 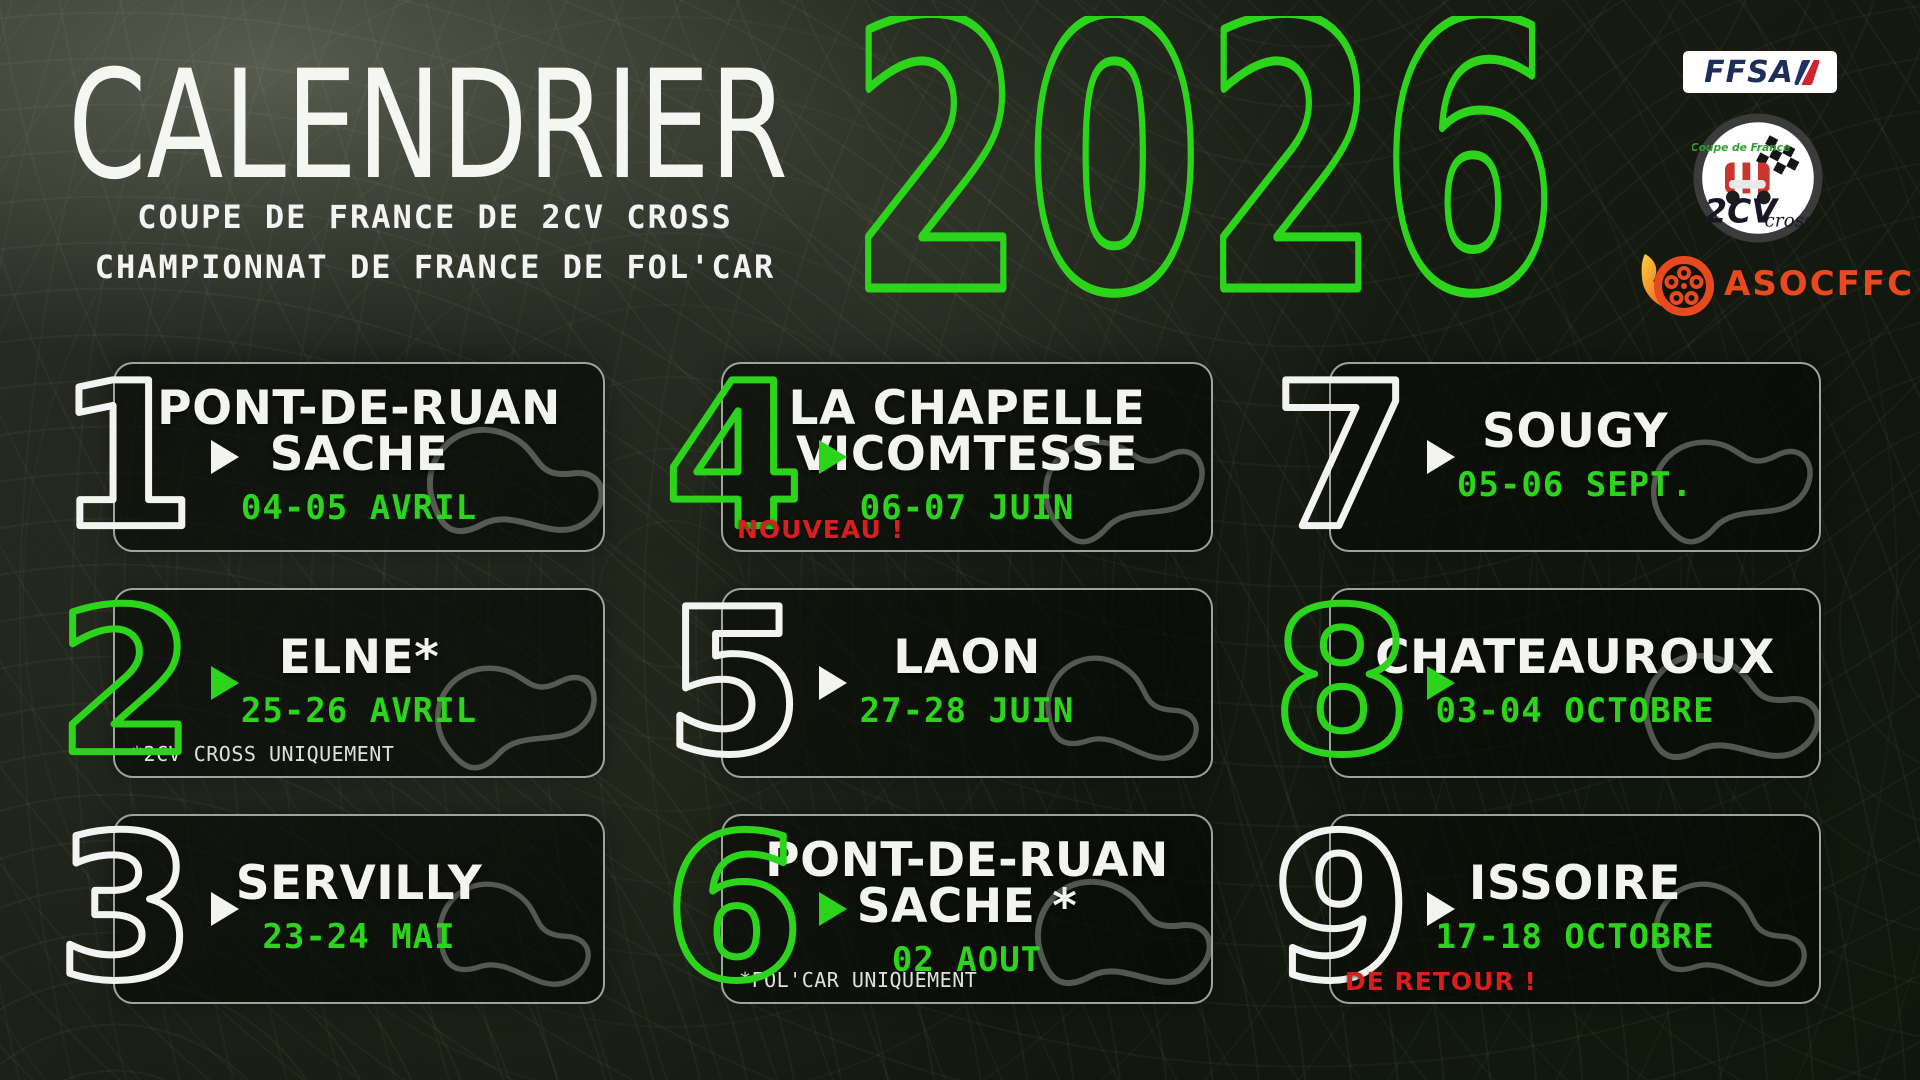 I want to click on svg-text: 2026, so click(x=1203, y=166).